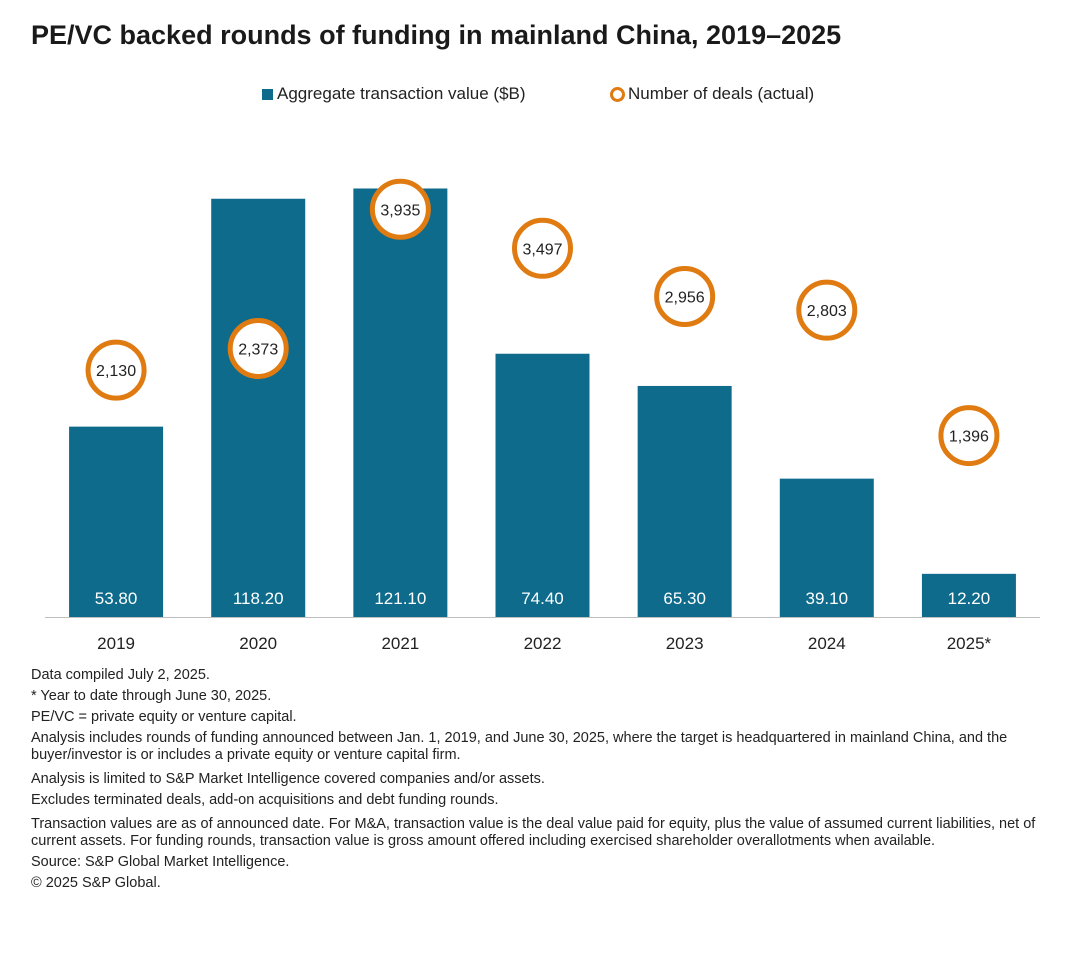 This screenshot has width=1066, height=974. What do you see at coordinates (543, 643) in the screenshot?
I see `x-tick-label: 2022` at bounding box center [543, 643].